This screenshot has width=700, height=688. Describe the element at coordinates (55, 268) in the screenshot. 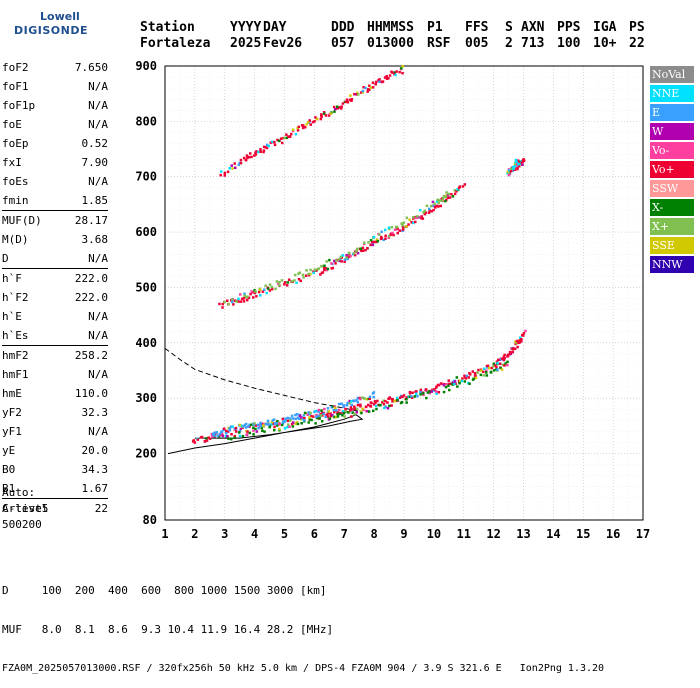

I see `param-separator` at that location.